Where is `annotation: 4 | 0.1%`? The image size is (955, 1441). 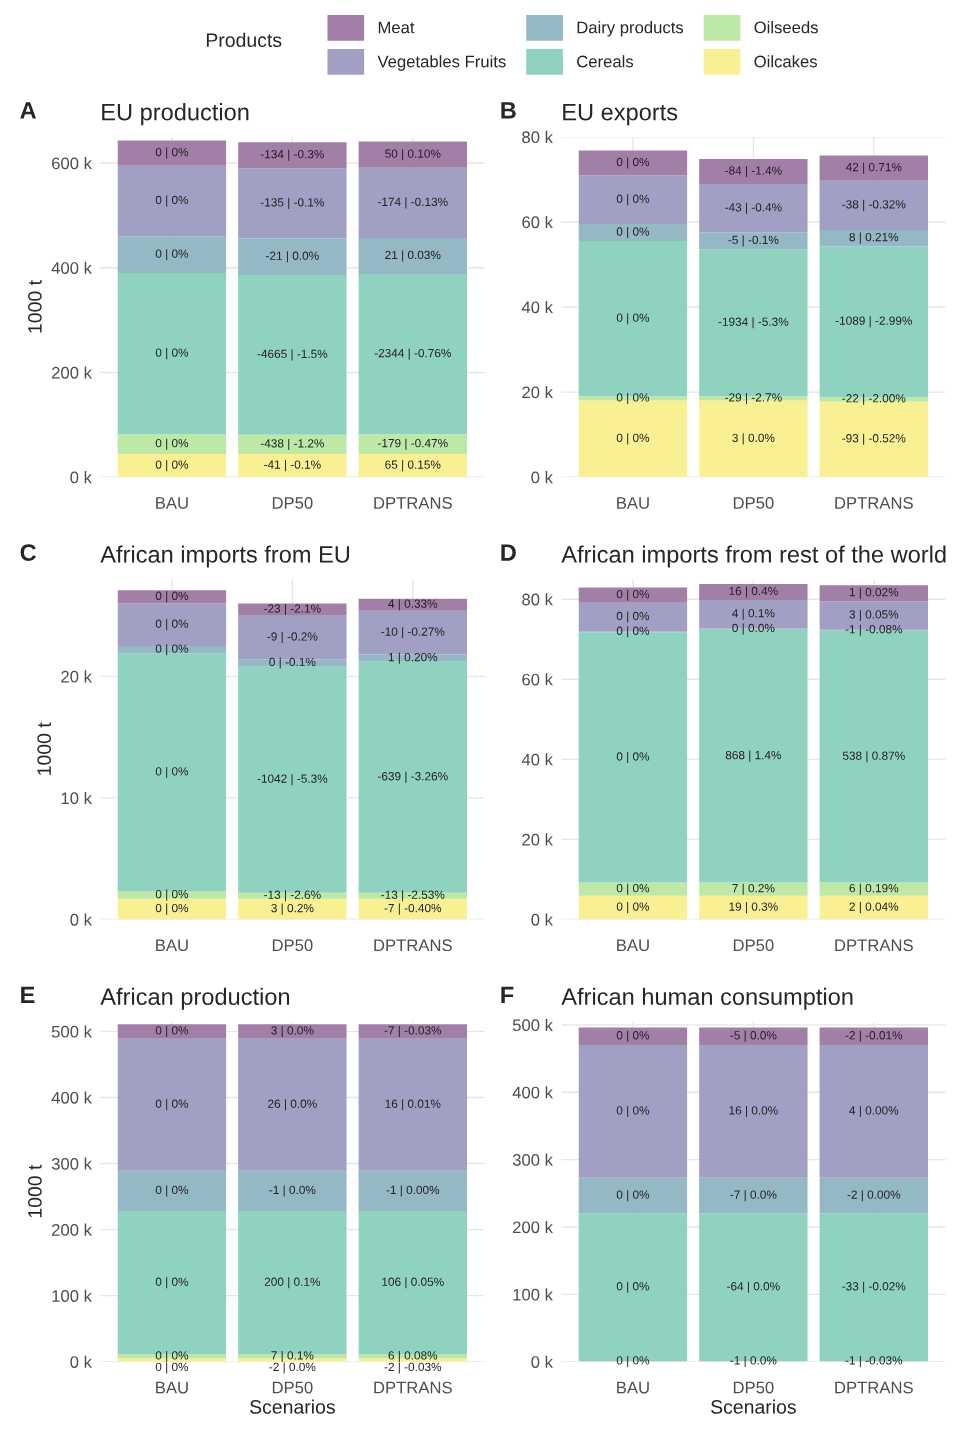
annotation: 4 | 0.1% is located at coordinates (753, 614).